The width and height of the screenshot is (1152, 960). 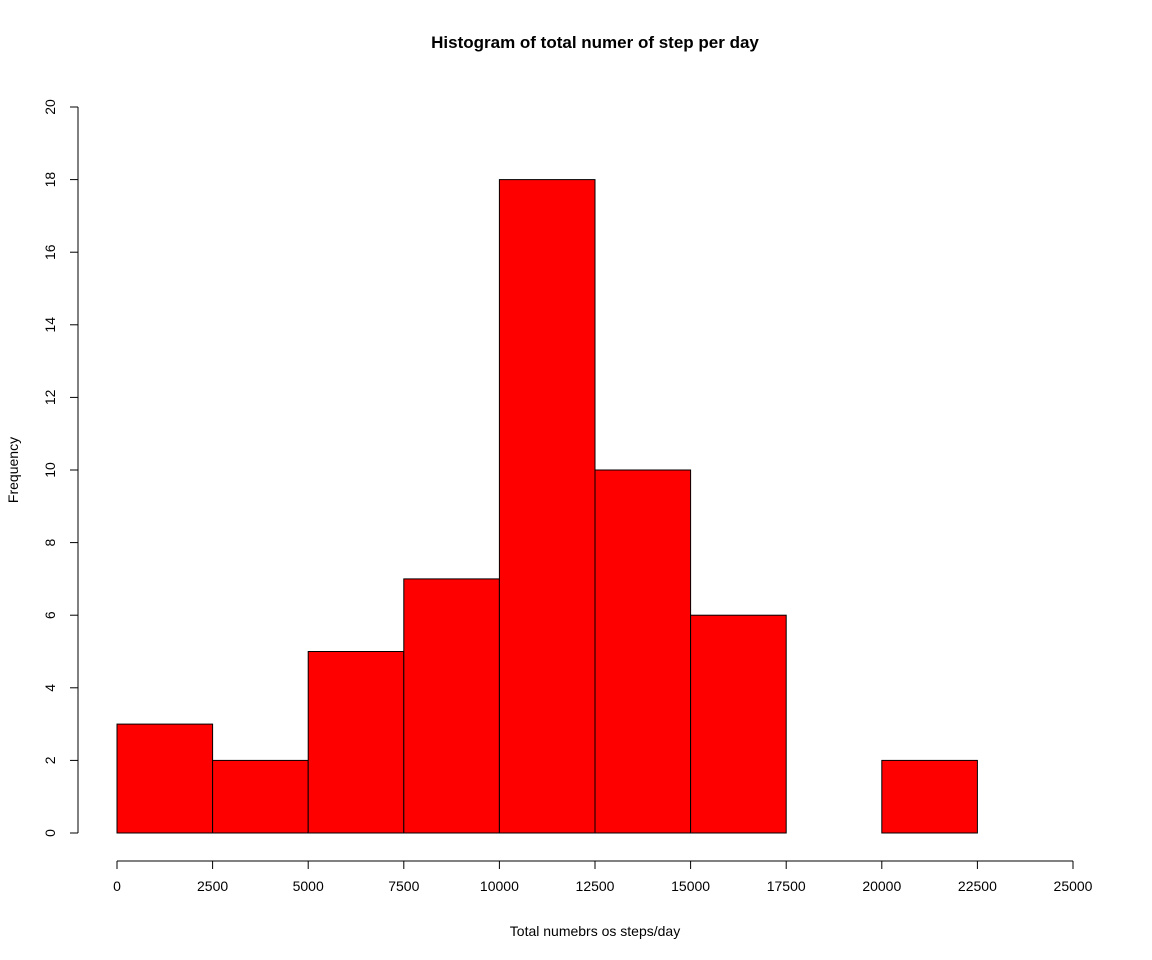 What do you see at coordinates (50, 833) in the screenshot?
I see `y-tick-label: 0` at bounding box center [50, 833].